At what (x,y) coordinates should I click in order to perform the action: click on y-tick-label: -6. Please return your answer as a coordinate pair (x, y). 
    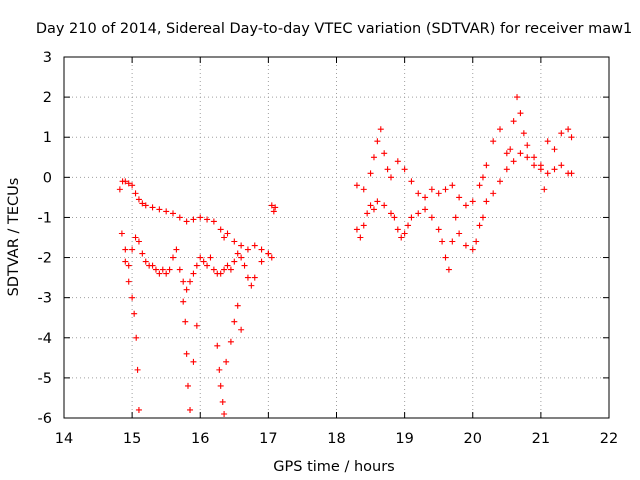
    Looking at the image, I should click on (45, 419).